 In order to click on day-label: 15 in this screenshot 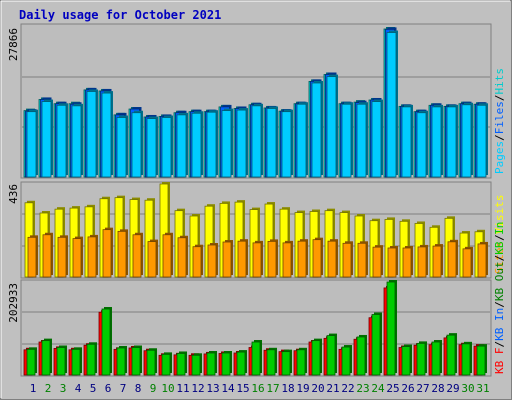, I will do `click(242, 388)`.